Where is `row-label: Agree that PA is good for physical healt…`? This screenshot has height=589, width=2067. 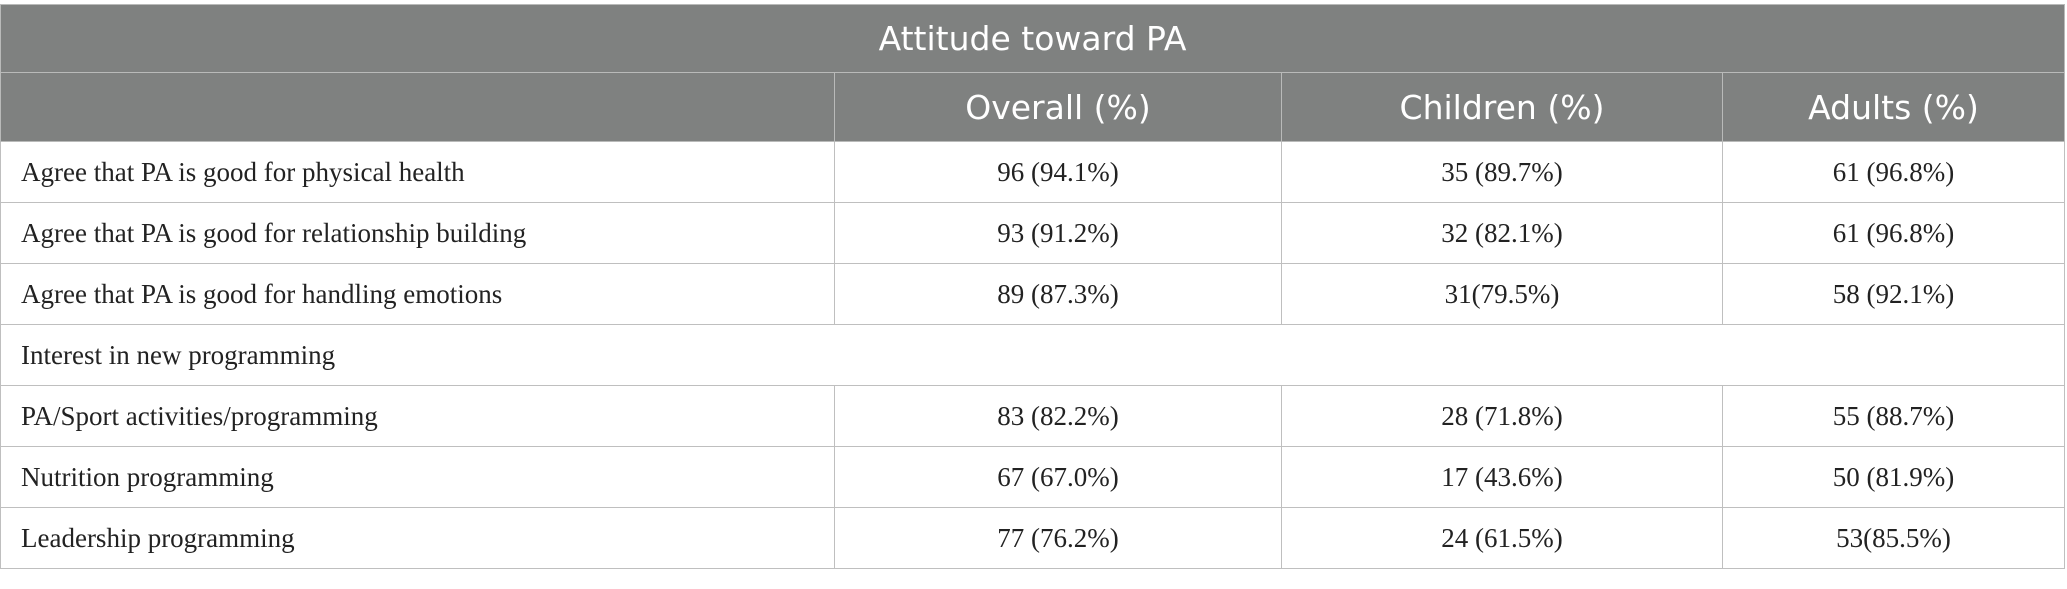 row-label: Agree that PA is good for physical healt… is located at coordinates (417, 172).